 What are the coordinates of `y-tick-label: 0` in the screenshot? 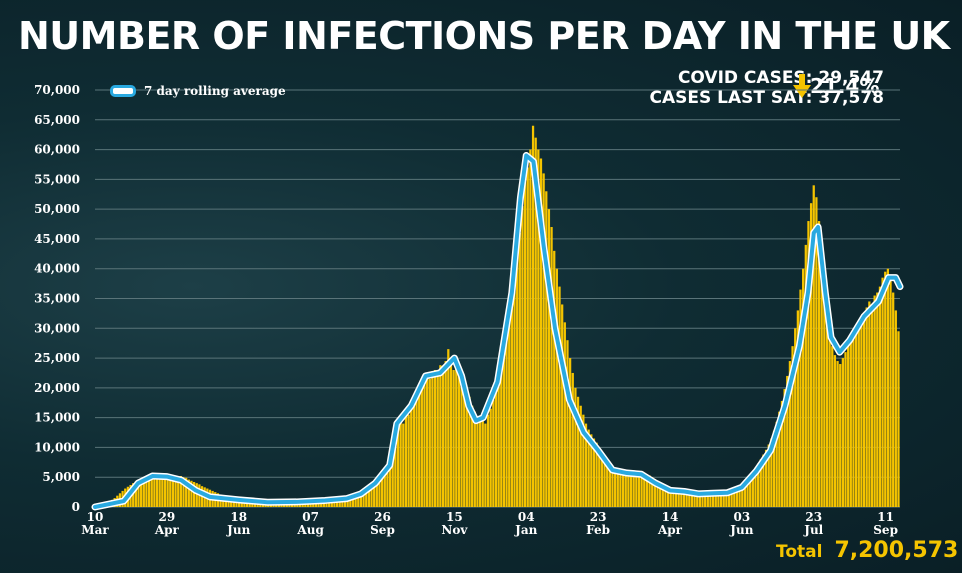 It's located at (76, 507).